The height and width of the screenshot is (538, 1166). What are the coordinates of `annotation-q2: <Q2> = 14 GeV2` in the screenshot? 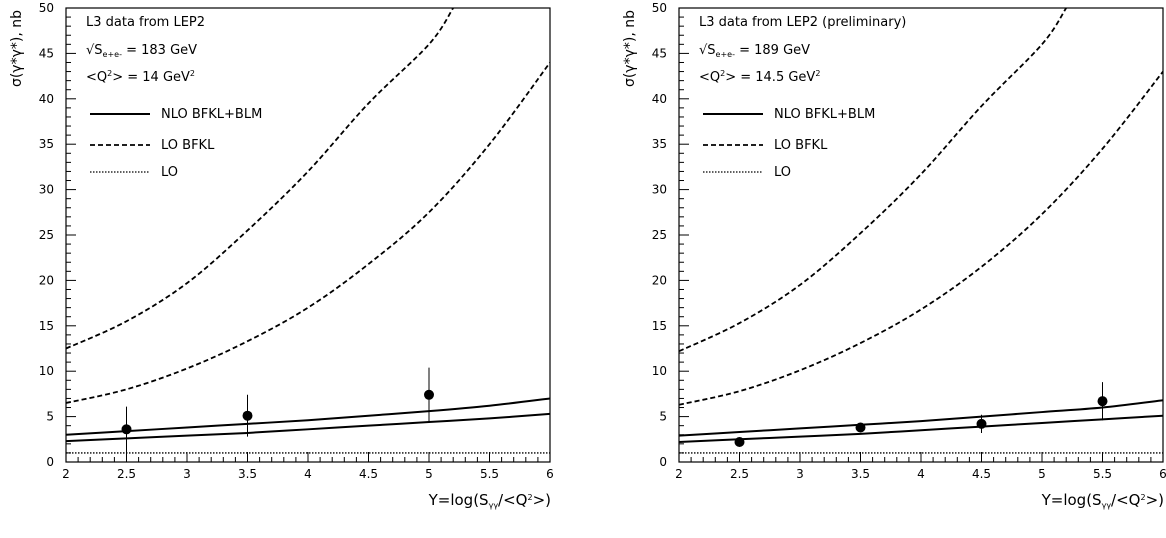 It's located at (140, 77).